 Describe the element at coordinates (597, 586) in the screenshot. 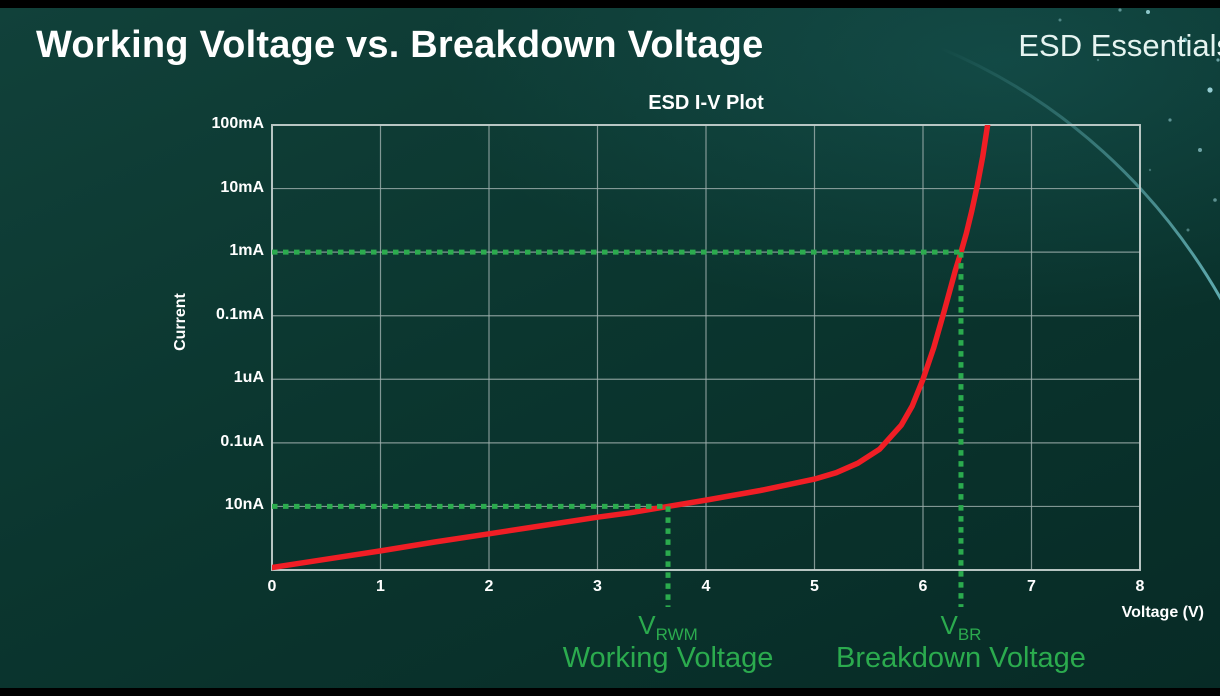

I see `x-tick-label: 3` at that location.